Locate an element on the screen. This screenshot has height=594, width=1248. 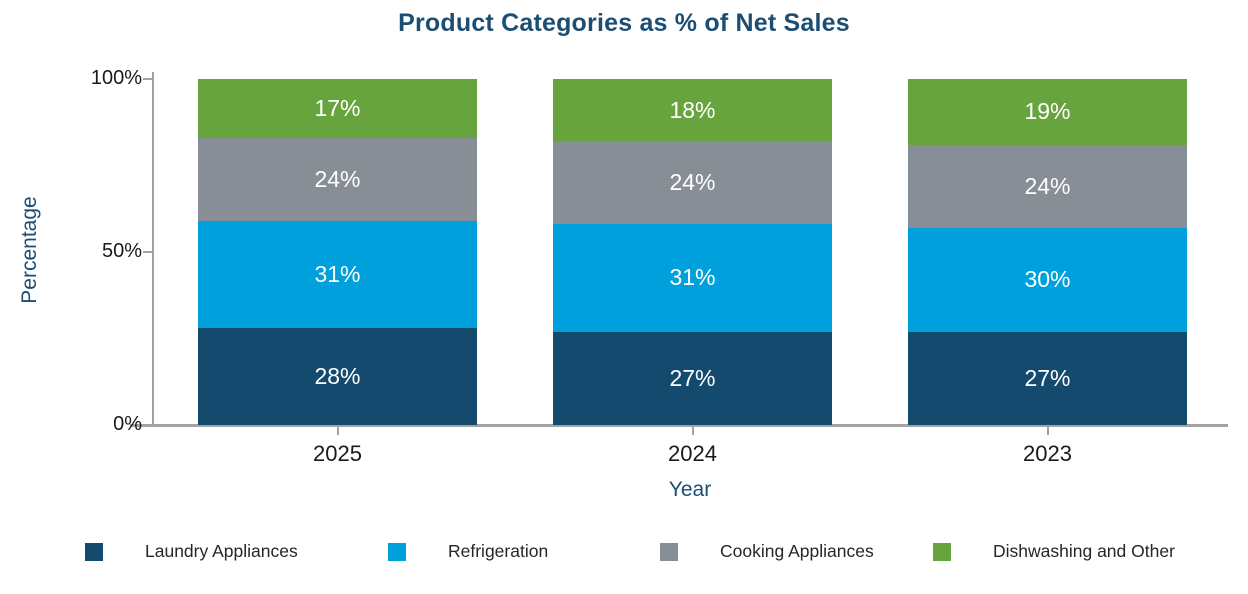
bar-value-label: 17% is located at coordinates (337, 107).